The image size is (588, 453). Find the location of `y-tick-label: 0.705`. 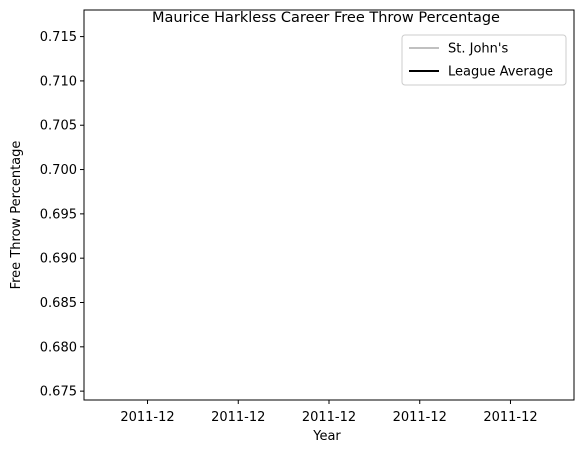

y-tick-label: 0.705 is located at coordinates (58, 126).